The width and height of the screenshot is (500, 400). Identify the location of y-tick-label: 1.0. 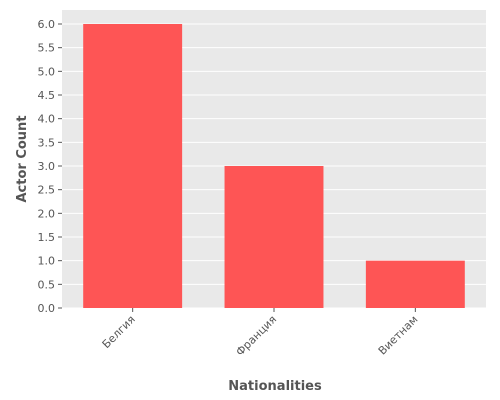
(47, 261).